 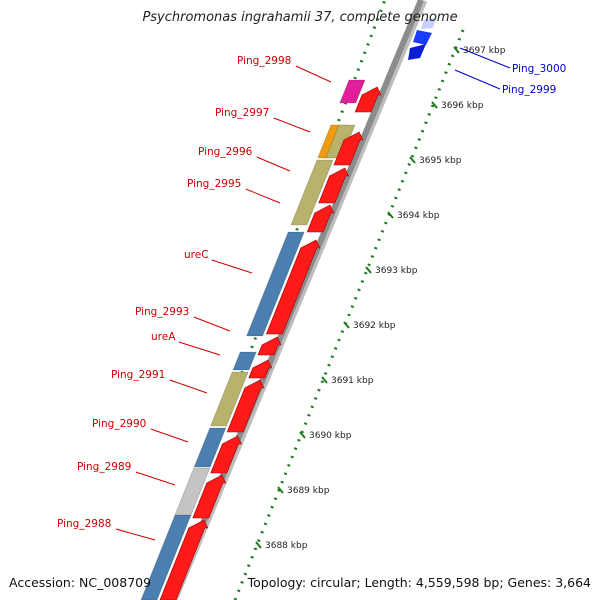 I want to click on gene-label: Ping_2993, so click(x=162, y=312).